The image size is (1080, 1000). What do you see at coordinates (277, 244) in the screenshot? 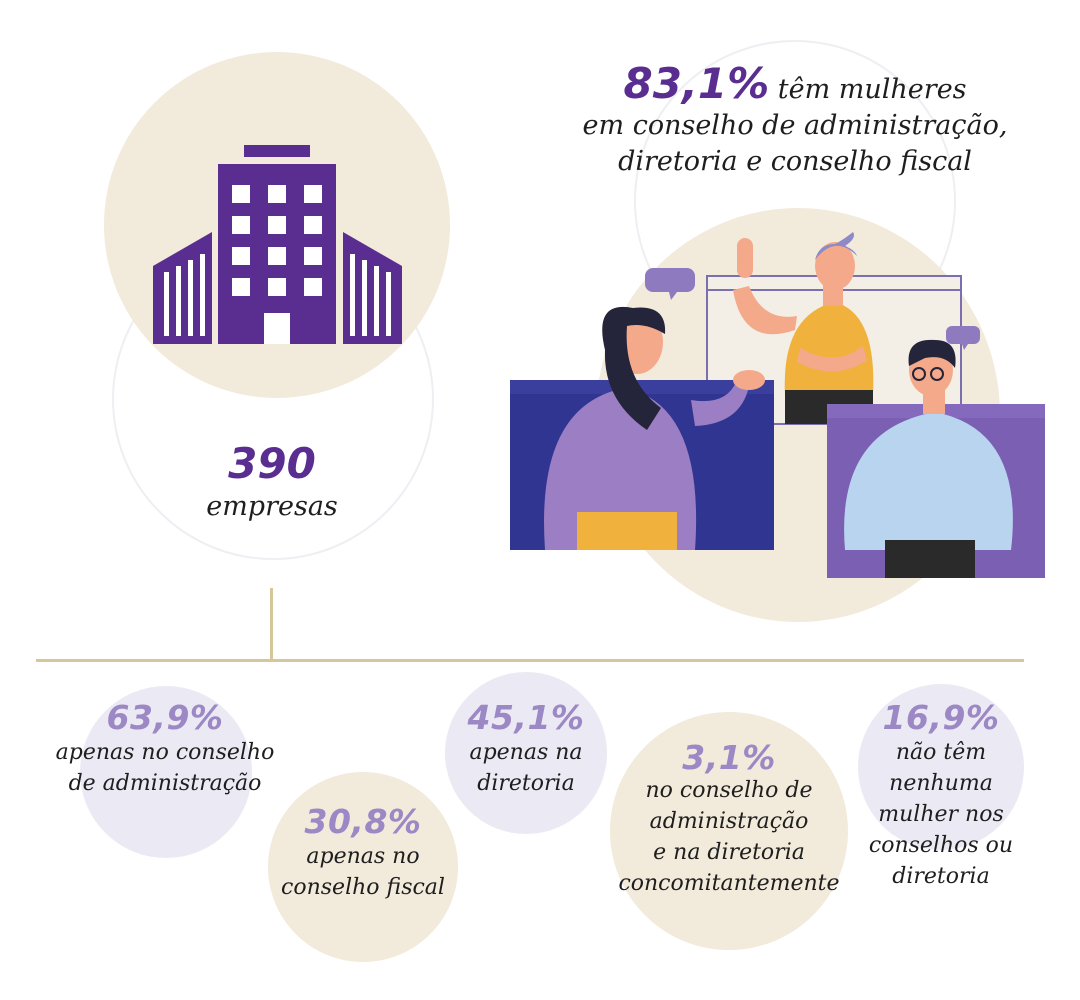
I see `building-icon` at bounding box center [277, 244].